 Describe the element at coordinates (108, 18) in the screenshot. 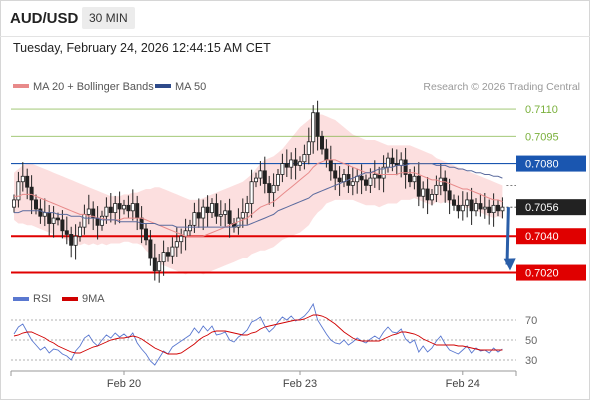

I see `timeframe-button: 30 MIN` at that location.